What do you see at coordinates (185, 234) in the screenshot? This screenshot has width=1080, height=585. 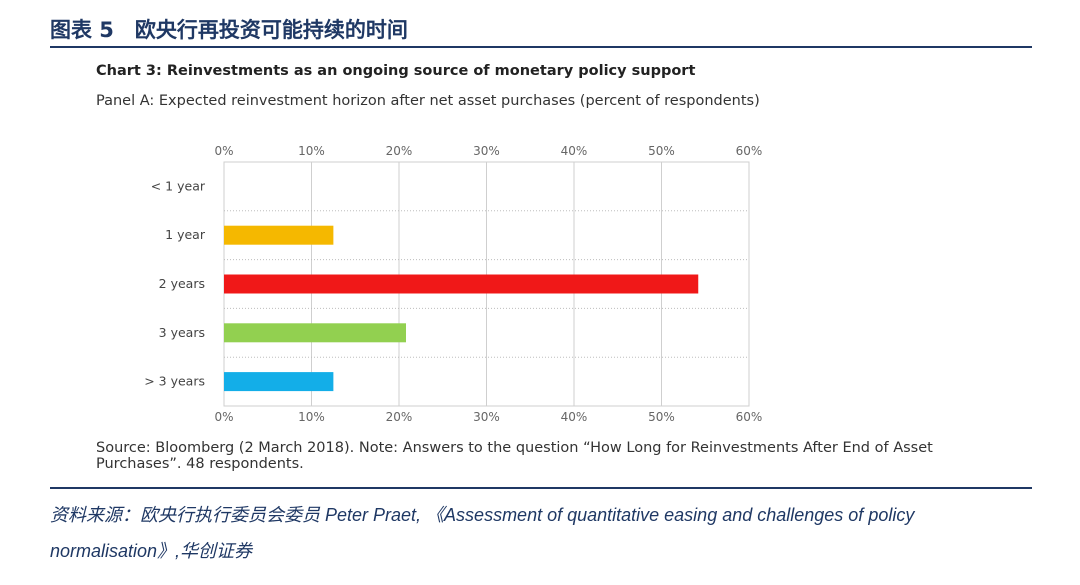 I see `category-label: 1 year` at bounding box center [185, 234].